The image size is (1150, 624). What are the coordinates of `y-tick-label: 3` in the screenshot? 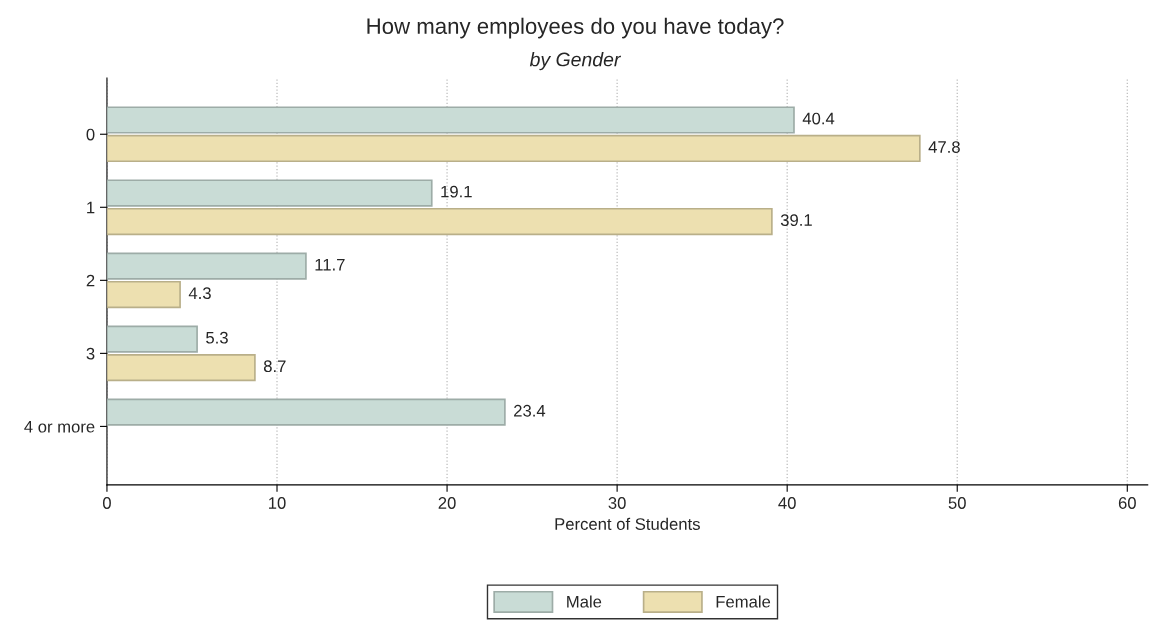 It's located at (90, 353).